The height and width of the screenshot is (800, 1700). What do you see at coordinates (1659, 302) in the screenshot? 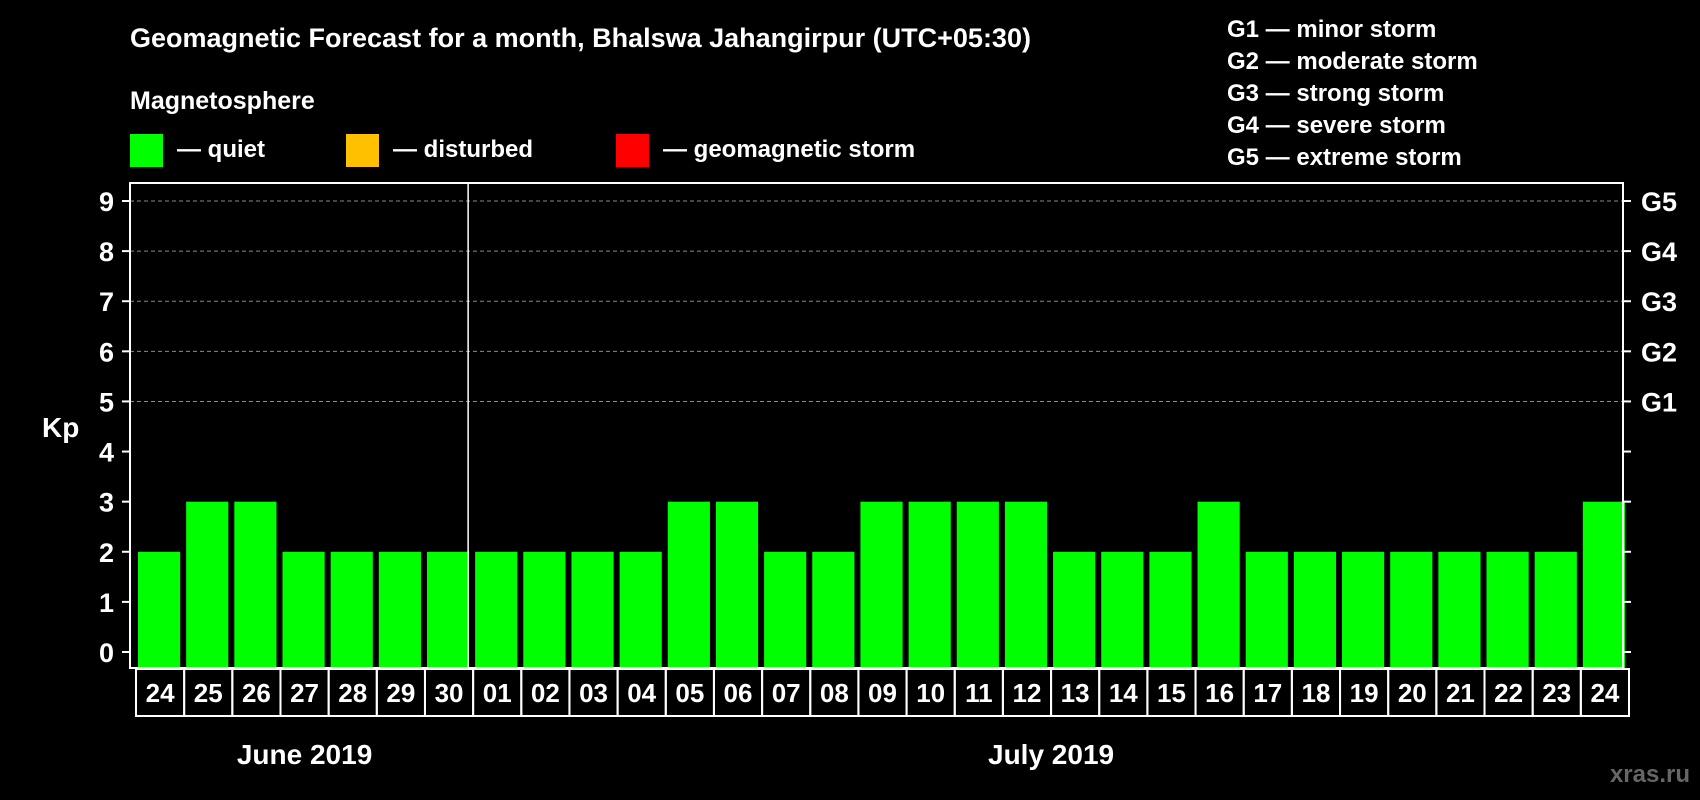
I see `storm-level-label: G3` at bounding box center [1659, 302].